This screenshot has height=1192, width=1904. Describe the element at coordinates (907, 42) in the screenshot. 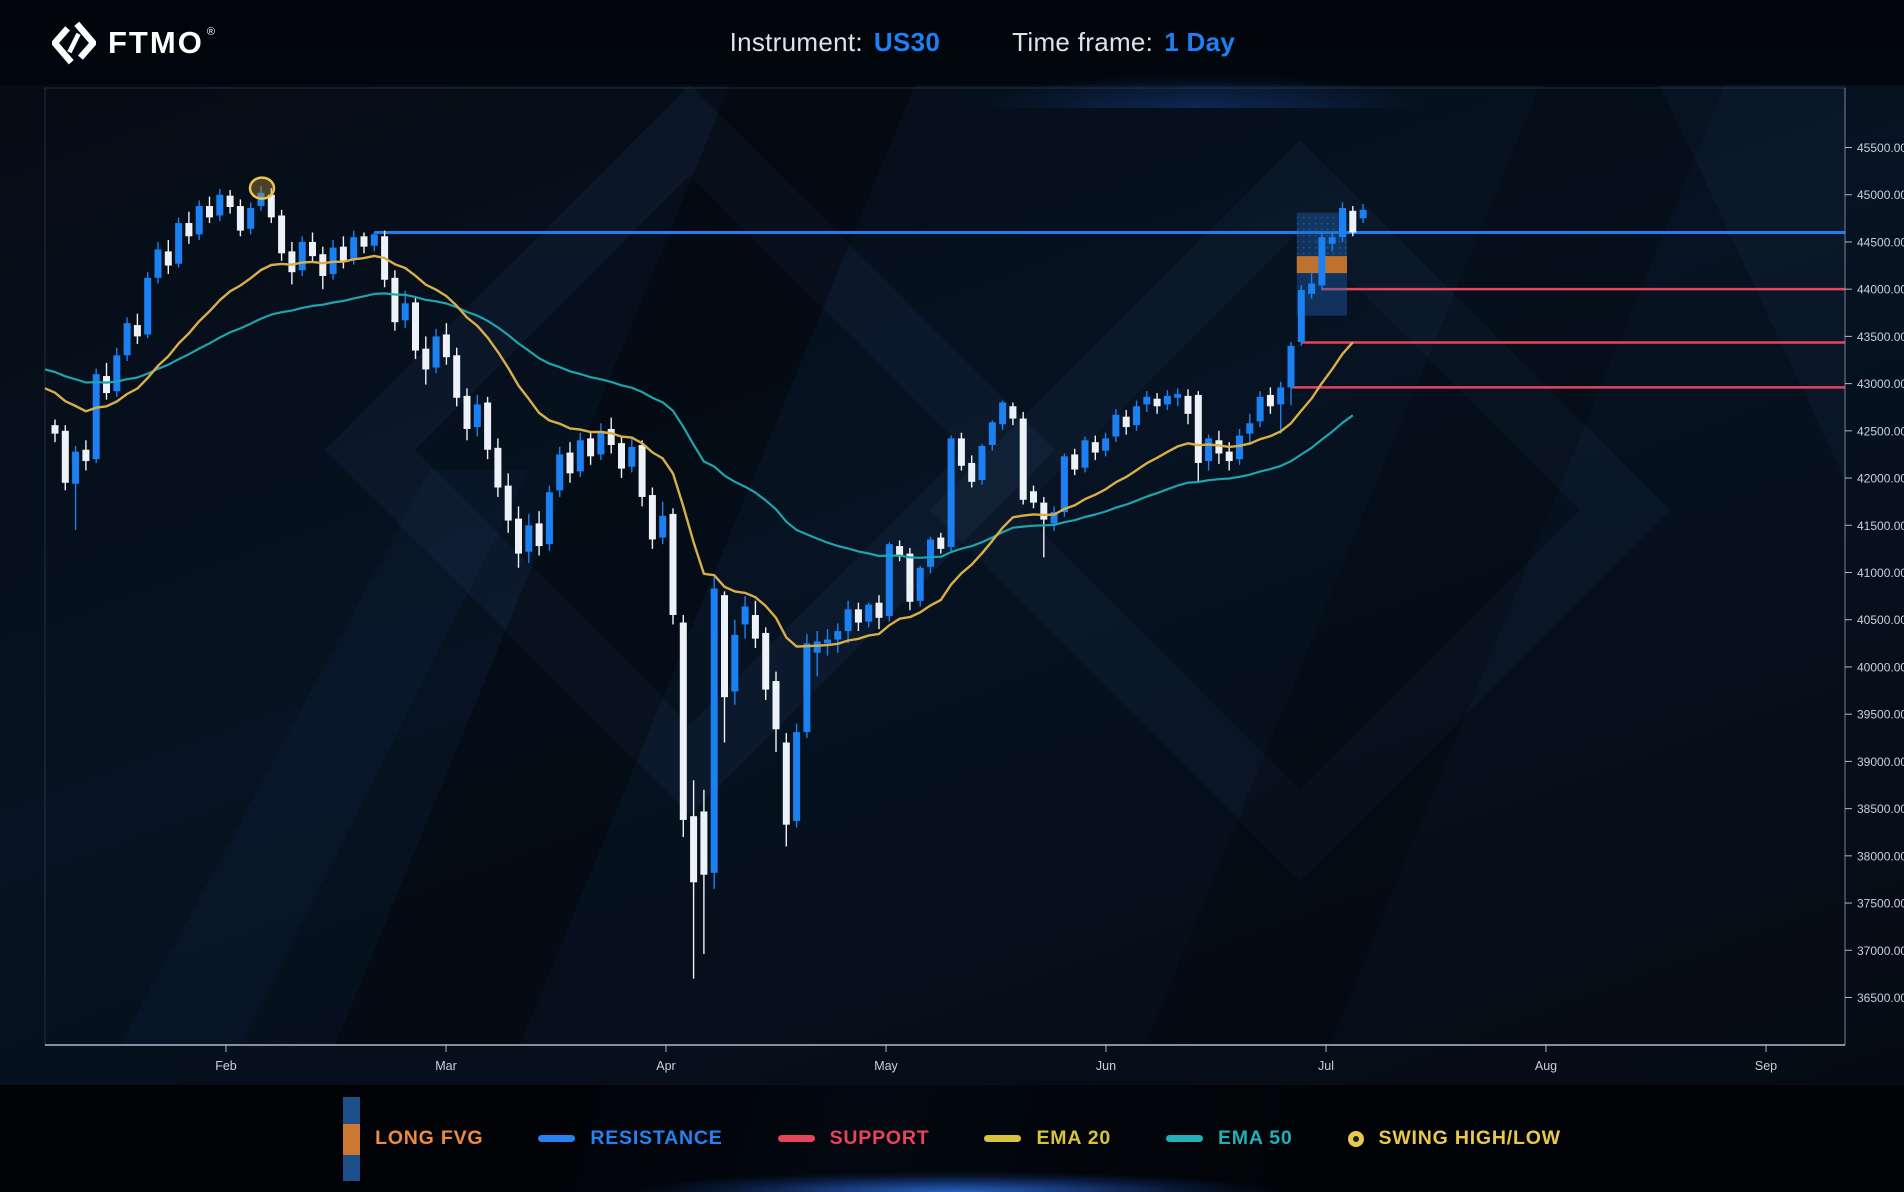

I see `instrument-value: US30` at that location.